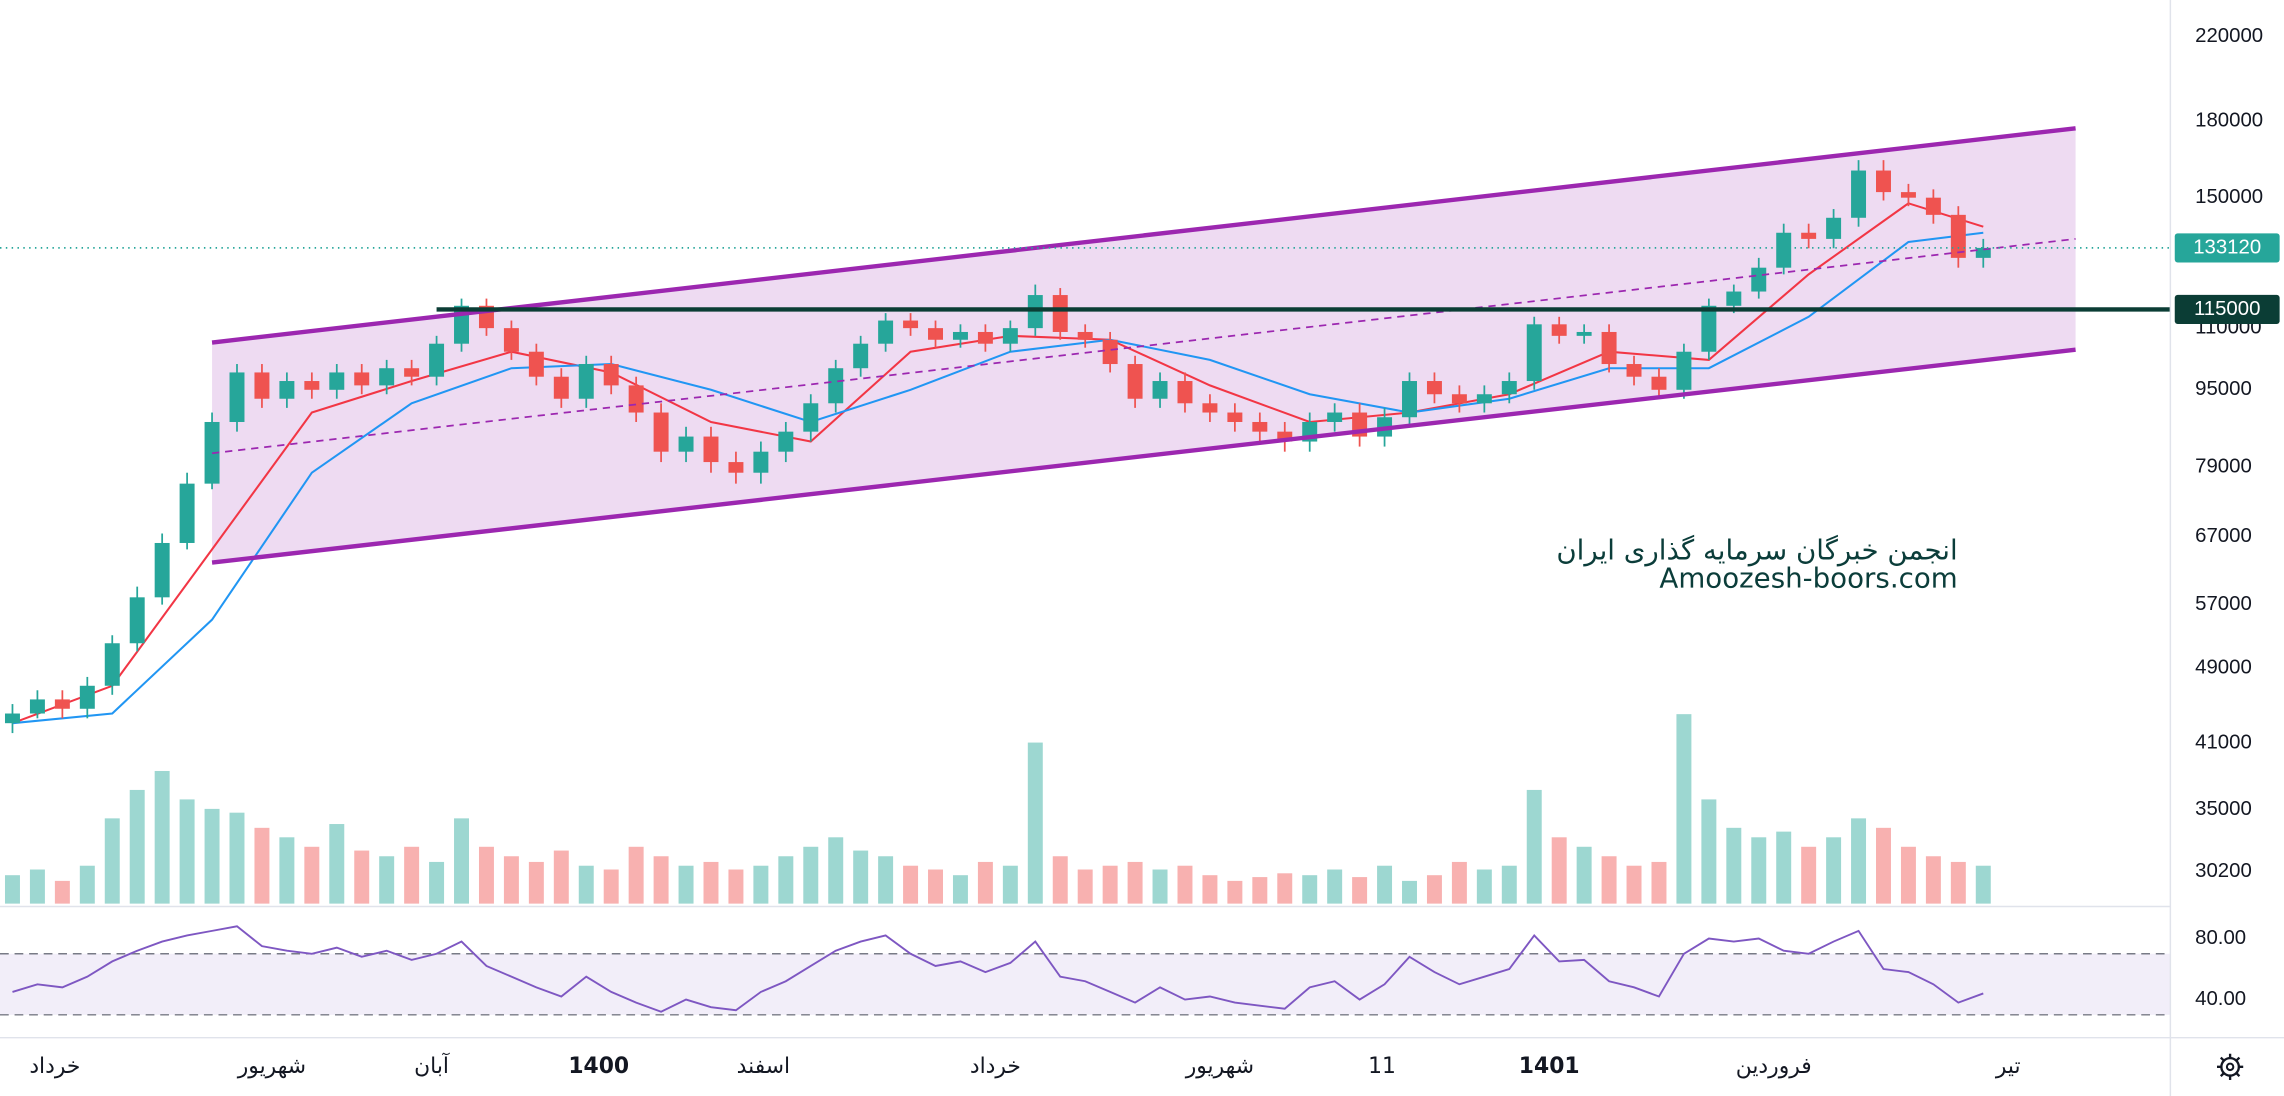  I want to click on x-tick-label: شهریور, so click(1219, 1066).